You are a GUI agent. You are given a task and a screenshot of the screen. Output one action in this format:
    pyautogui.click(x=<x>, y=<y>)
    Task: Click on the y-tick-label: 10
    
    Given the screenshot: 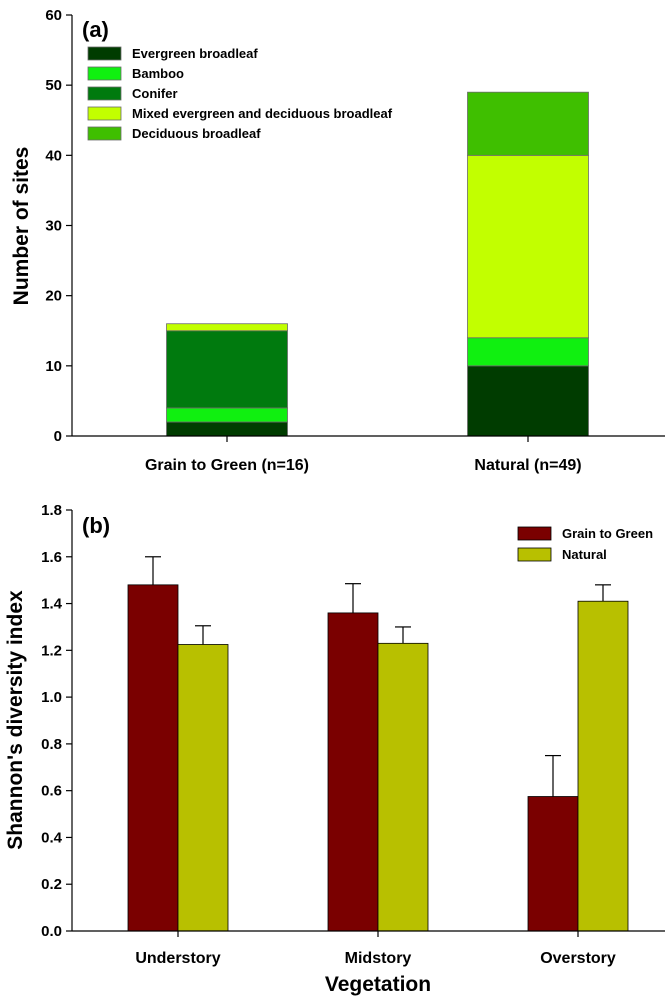 What is the action you would take?
    pyautogui.click(x=53, y=366)
    